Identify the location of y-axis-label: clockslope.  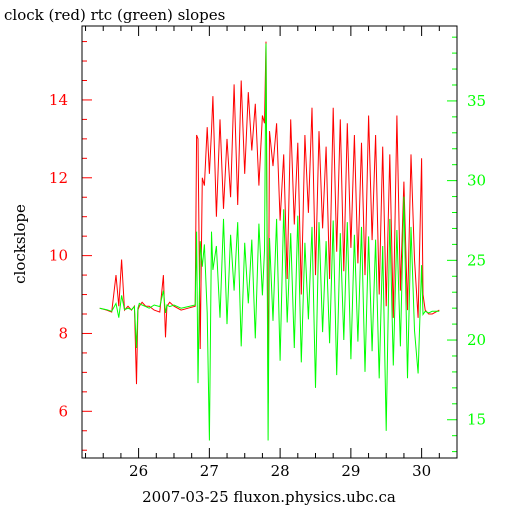
(20, 244).